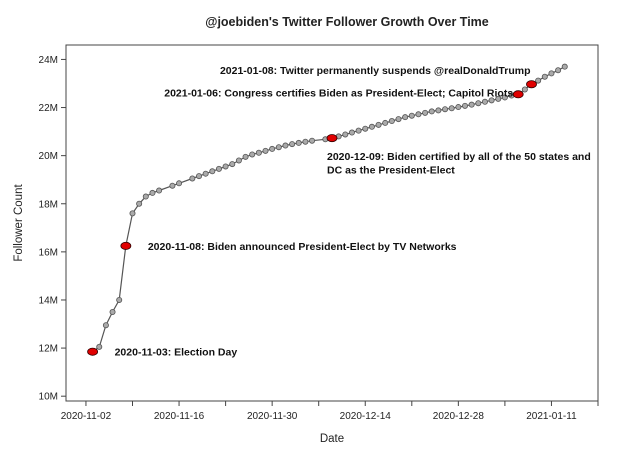 The width and height of the screenshot is (640, 456). What do you see at coordinates (48, 300) in the screenshot?
I see `y-tick-label: 14M` at bounding box center [48, 300].